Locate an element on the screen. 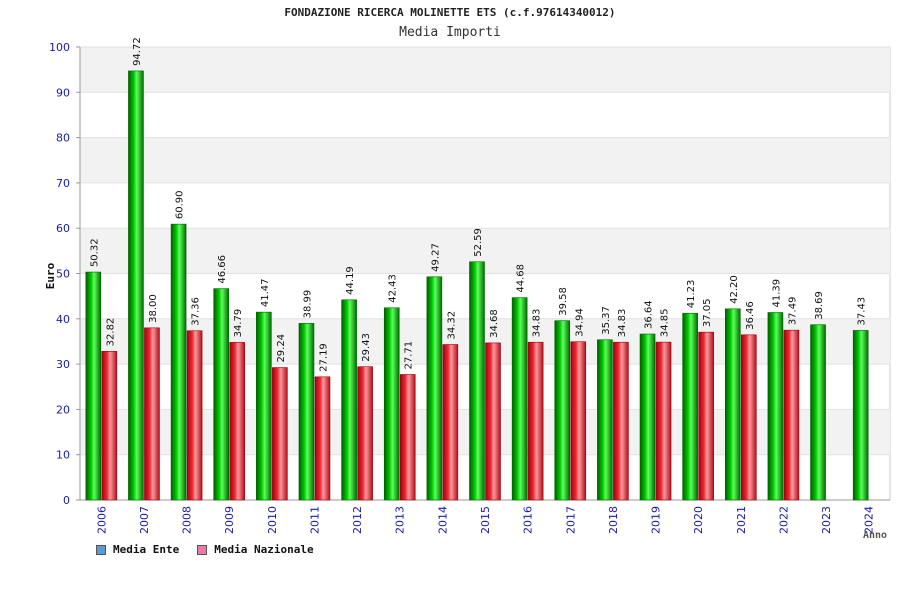  data-label: 49.27 is located at coordinates (435, 257).